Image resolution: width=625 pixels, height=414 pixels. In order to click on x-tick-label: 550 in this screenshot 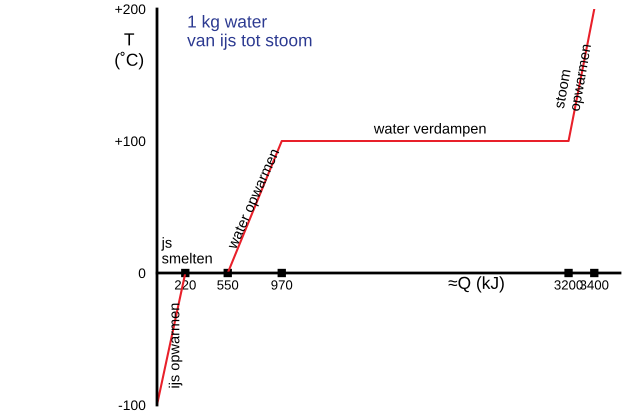, I will do `click(227, 285)`.